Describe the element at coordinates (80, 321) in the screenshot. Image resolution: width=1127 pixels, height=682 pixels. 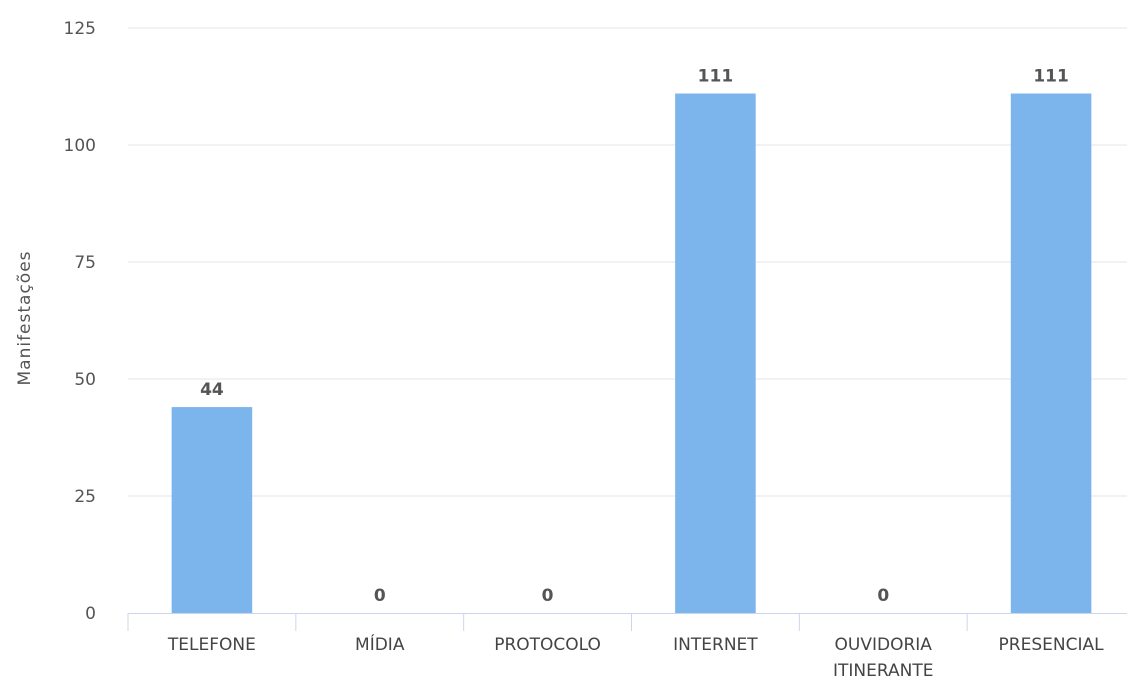
I see `y-axis-ticks: 0 25 50 75 100 125` at that location.